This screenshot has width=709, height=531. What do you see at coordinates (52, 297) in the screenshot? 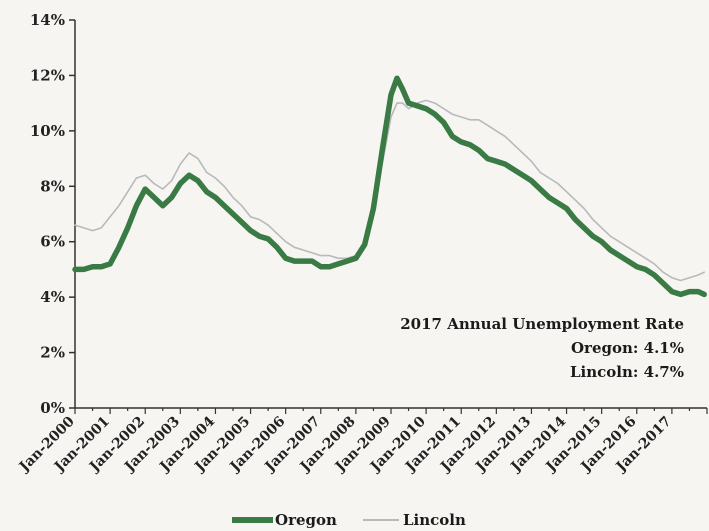
I see `y-tick-label: 4%` at bounding box center [52, 297].